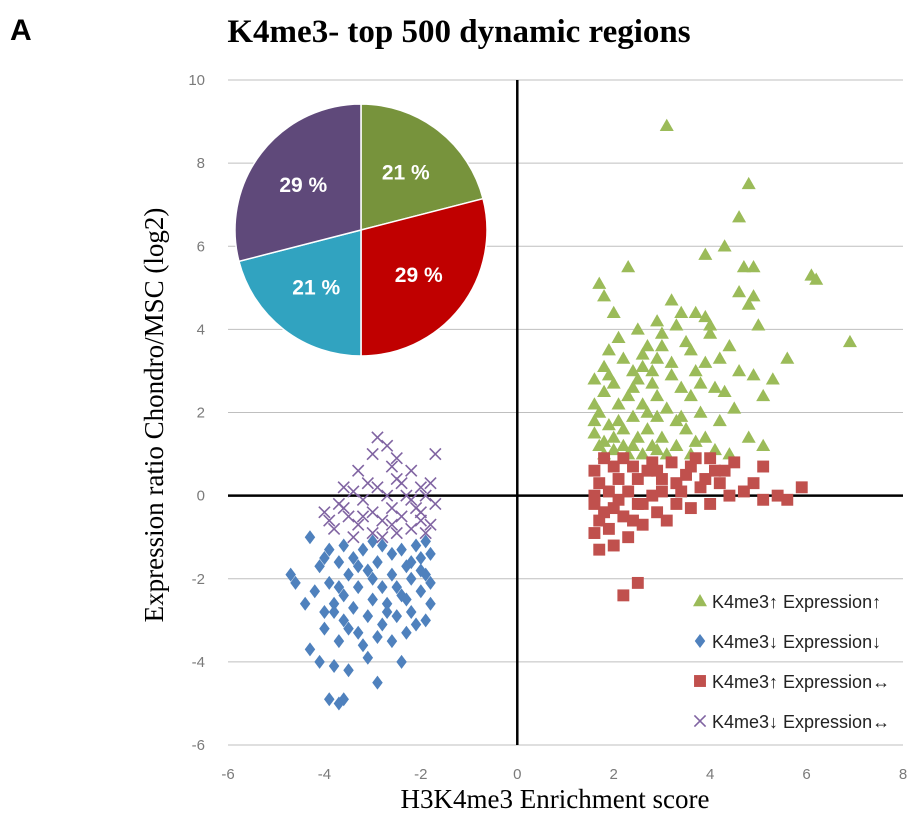 This screenshot has width=918, height=821. What do you see at coordinates (801, 722) in the screenshot?
I see `legend-entry-label: K4me3↓ Expression↔` at bounding box center [801, 722].